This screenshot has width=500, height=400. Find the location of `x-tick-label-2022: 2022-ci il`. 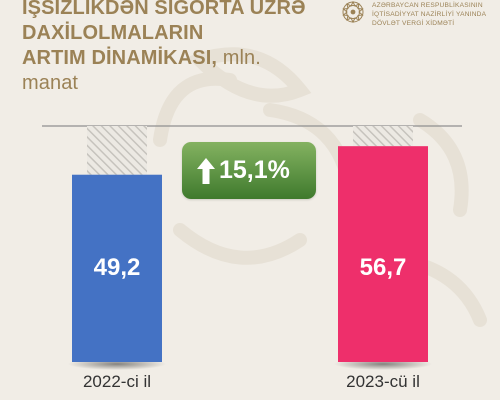

x-tick-label-2022: 2022-ci il is located at coordinates (117, 381).